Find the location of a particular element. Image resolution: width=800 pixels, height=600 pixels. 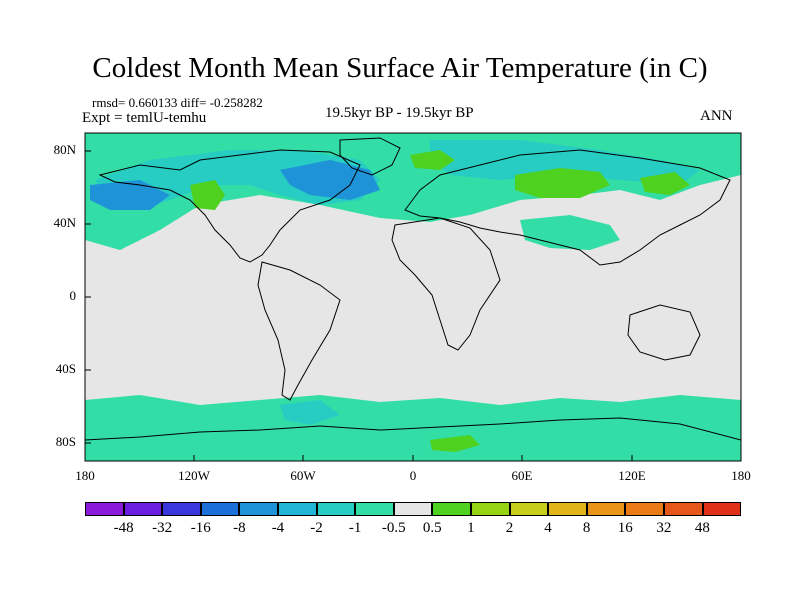

lat-label-80s: 80S is located at coordinates (65, 441).